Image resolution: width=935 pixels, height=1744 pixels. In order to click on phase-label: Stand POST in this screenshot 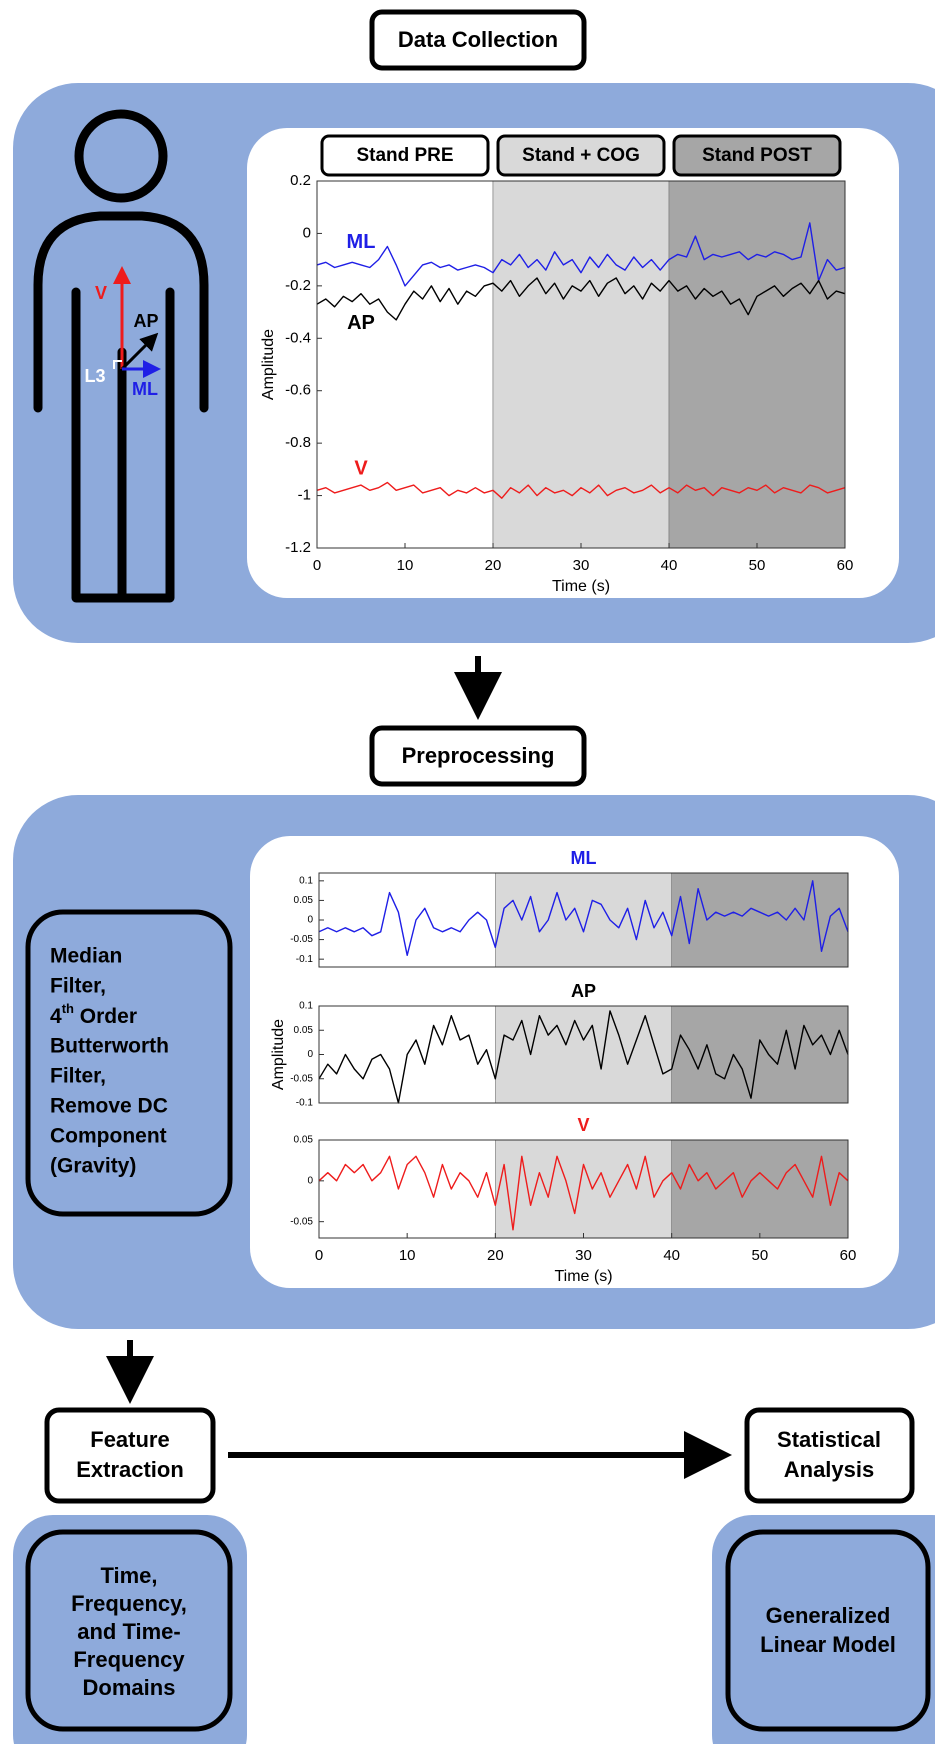, I will do `click(757, 155)`.